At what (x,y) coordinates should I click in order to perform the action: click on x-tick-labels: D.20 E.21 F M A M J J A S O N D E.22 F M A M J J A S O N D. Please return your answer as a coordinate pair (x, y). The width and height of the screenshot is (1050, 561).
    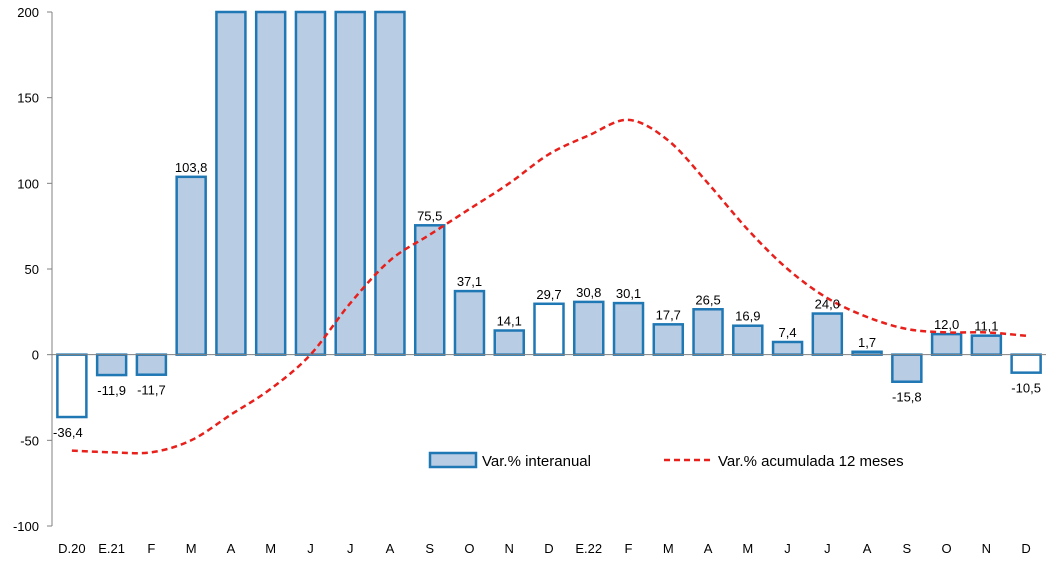
    Looking at the image, I should click on (544, 548).